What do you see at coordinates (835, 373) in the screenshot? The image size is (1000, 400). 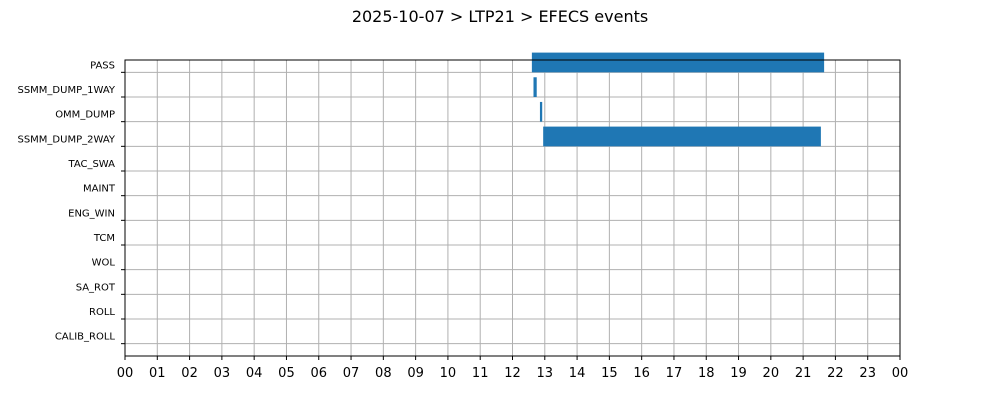 I see `x-tick-label: 22` at bounding box center [835, 373].